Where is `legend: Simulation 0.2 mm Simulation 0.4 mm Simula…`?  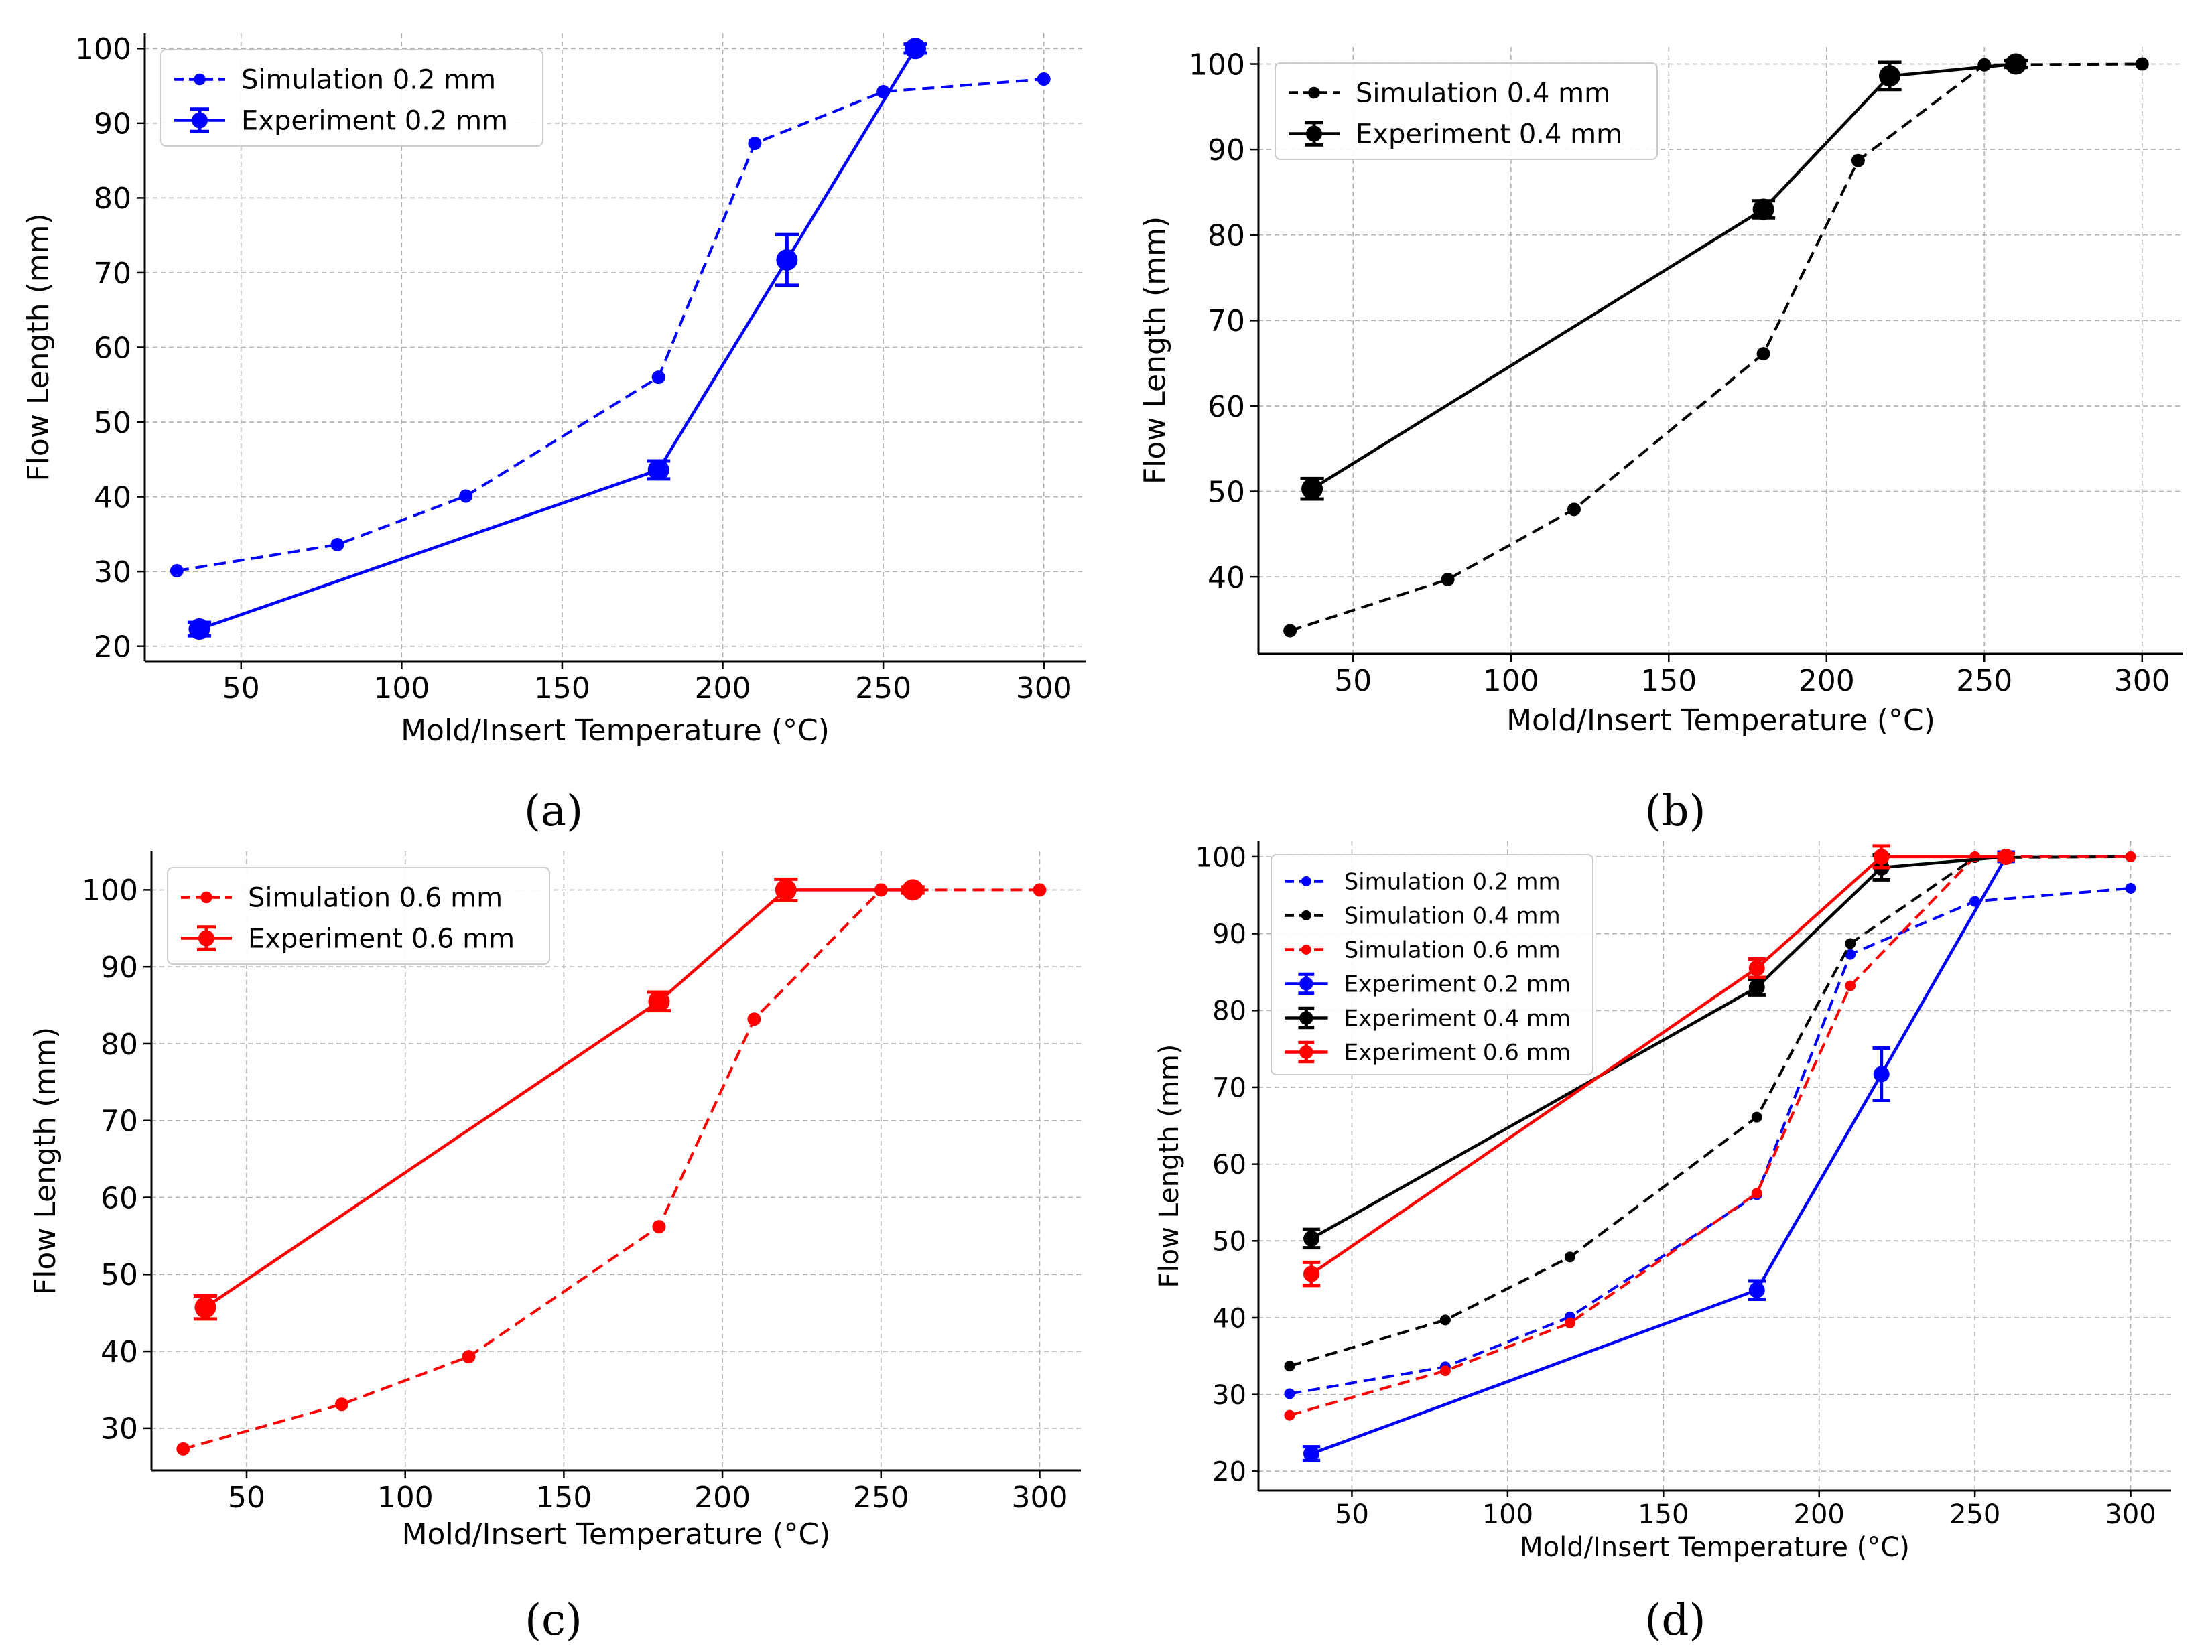
legend: Simulation 0.2 mm Simulation 0.4 mm Simula… is located at coordinates (1432, 964).